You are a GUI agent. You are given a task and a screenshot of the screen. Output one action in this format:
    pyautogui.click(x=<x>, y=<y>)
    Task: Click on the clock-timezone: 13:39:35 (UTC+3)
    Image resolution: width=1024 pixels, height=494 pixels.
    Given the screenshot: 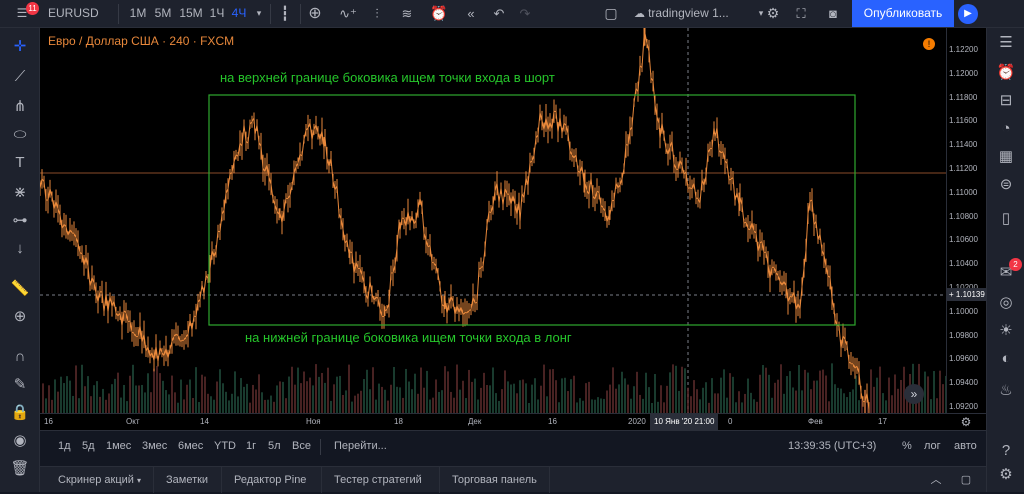 What is the action you would take?
    pyautogui.click(x=832, y=446)
    